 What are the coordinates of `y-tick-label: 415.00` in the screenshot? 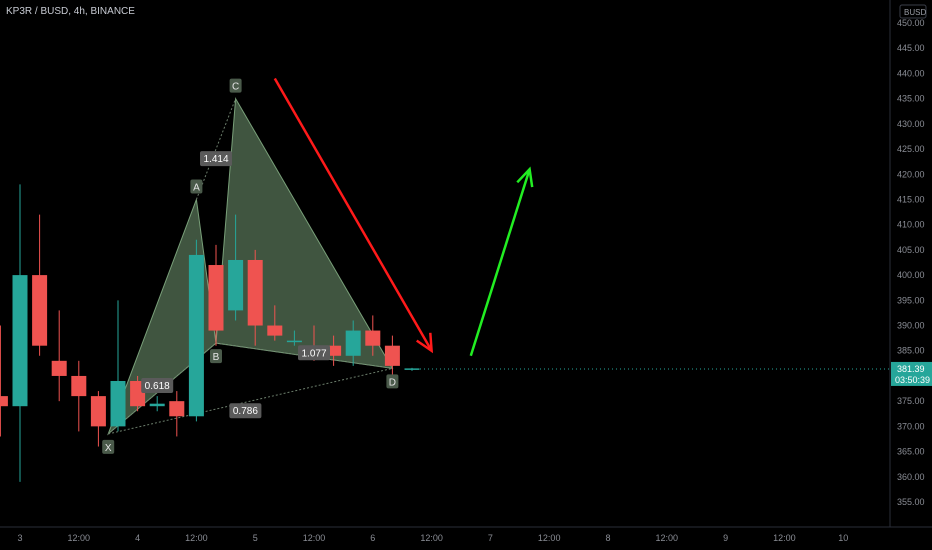 It's located at (911, 199).